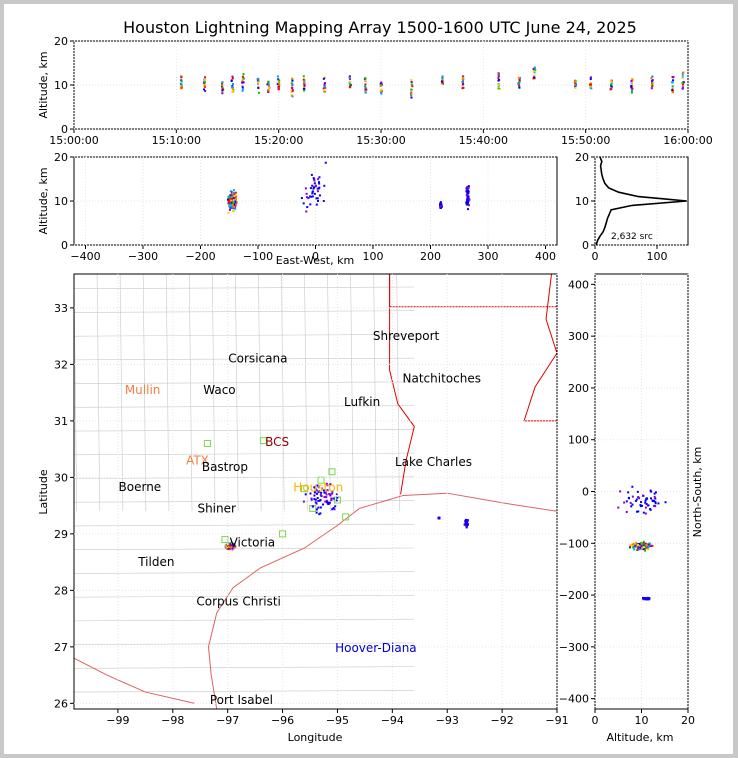 This screenshot has width=738, height=758. What do you see at coordinates (61, 201) in the screenshot?
I see `ew-ytick-label: 10` at bounding box center [61, 201].